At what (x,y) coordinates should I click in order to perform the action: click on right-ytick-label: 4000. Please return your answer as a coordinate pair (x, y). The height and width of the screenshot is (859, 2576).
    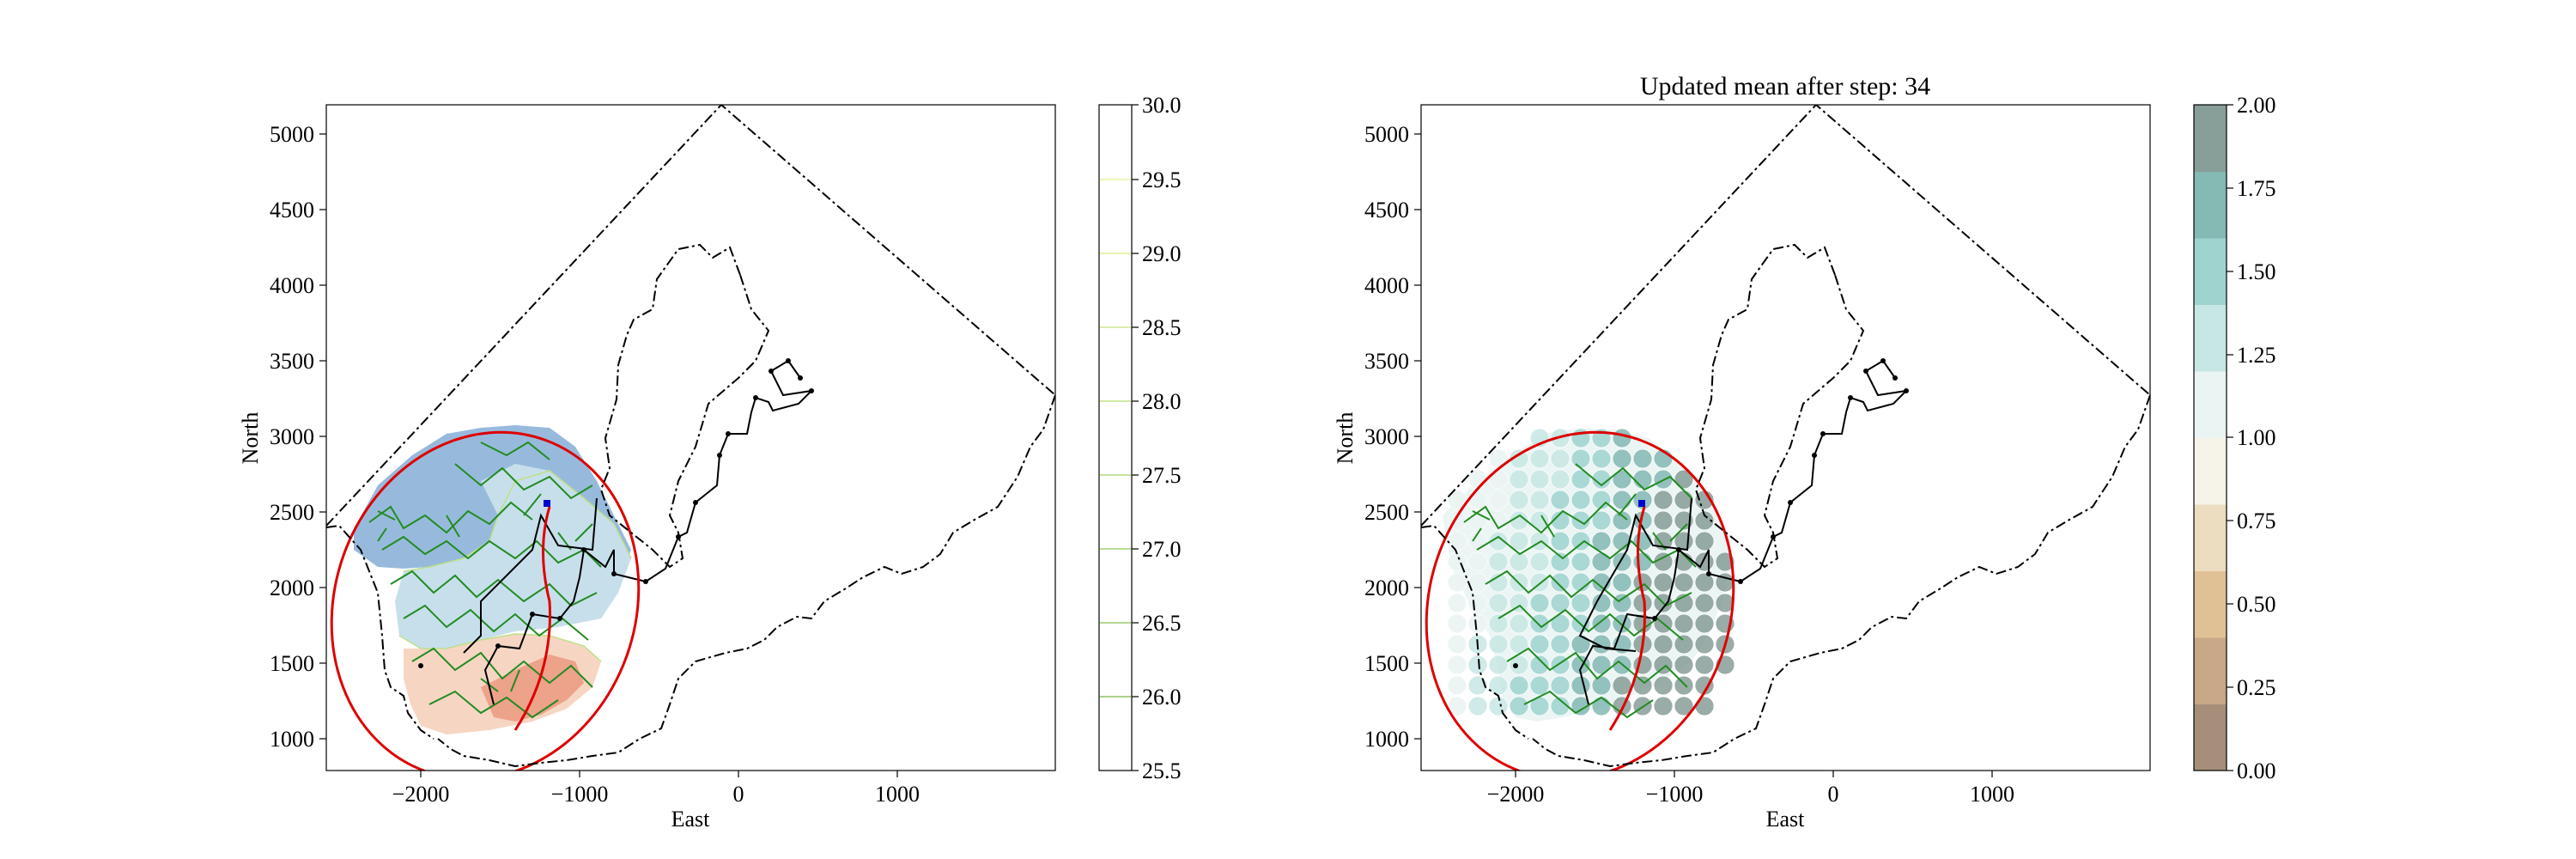
    Looking at the image, I should click on (1386, 285).